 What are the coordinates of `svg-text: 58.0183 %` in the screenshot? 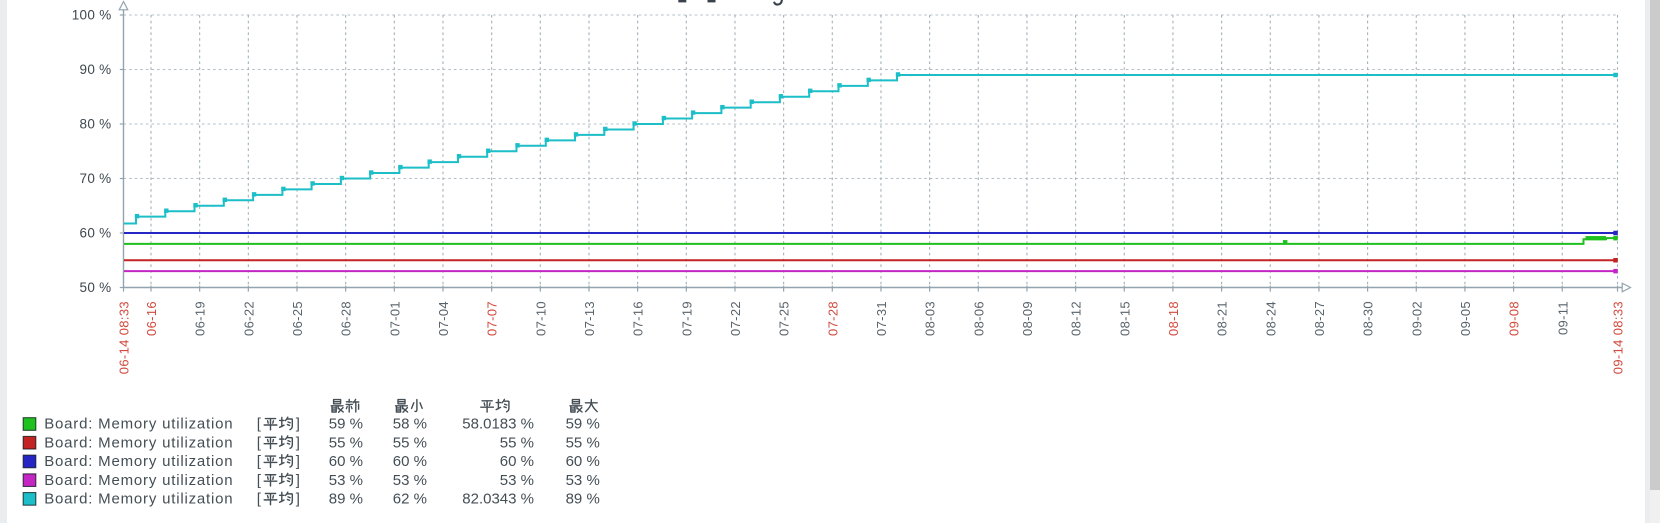 It's located at (498, 424).